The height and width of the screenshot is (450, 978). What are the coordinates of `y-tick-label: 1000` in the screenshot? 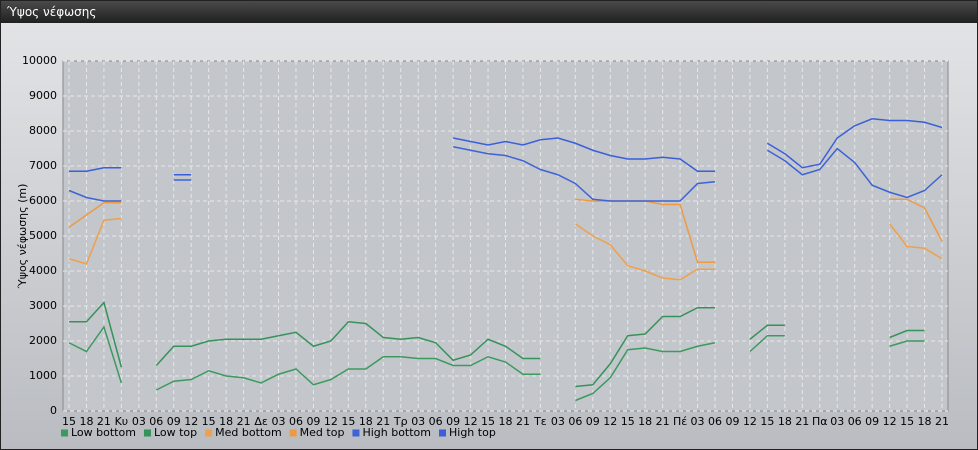 It's located at (43, 375).